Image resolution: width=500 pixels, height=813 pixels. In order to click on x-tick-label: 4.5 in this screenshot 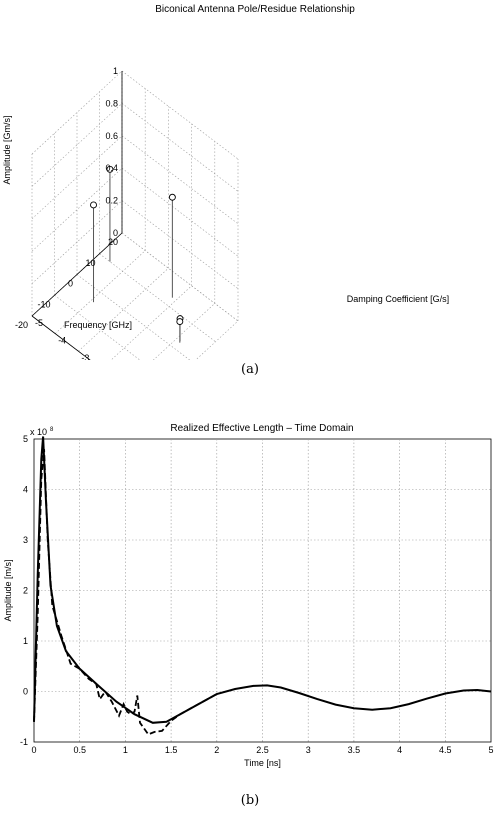, I will do `click(445, 750)`.